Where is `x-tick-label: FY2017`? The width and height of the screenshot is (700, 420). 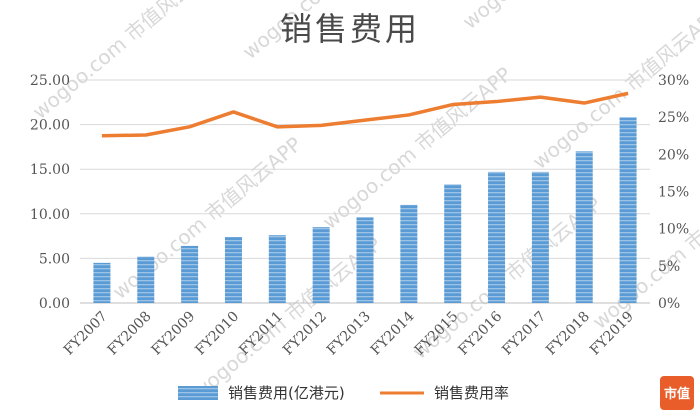 x-tick-label: FY2017 is located at coordinates (524, 334).